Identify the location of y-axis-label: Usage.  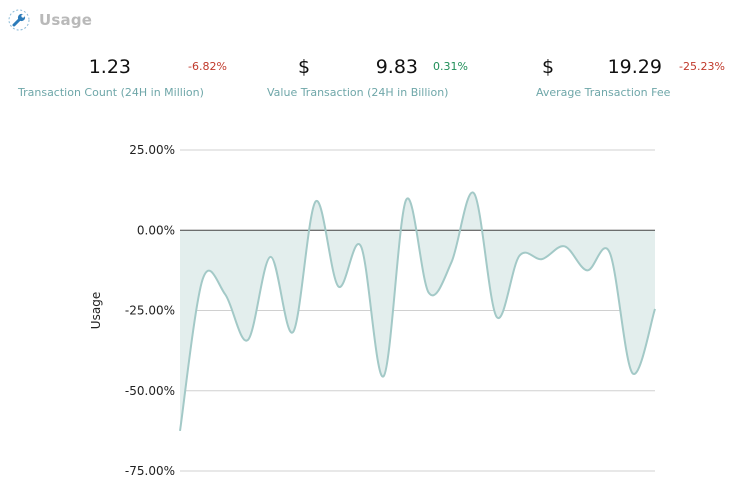
(96, 310).